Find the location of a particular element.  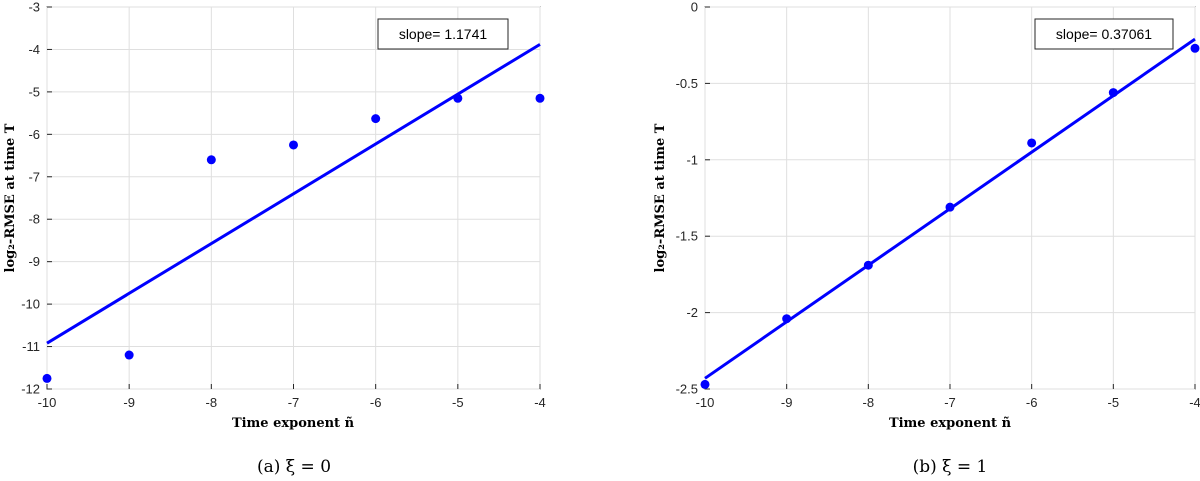

y-tick-label: -11 is located at coordinates (31, 346).